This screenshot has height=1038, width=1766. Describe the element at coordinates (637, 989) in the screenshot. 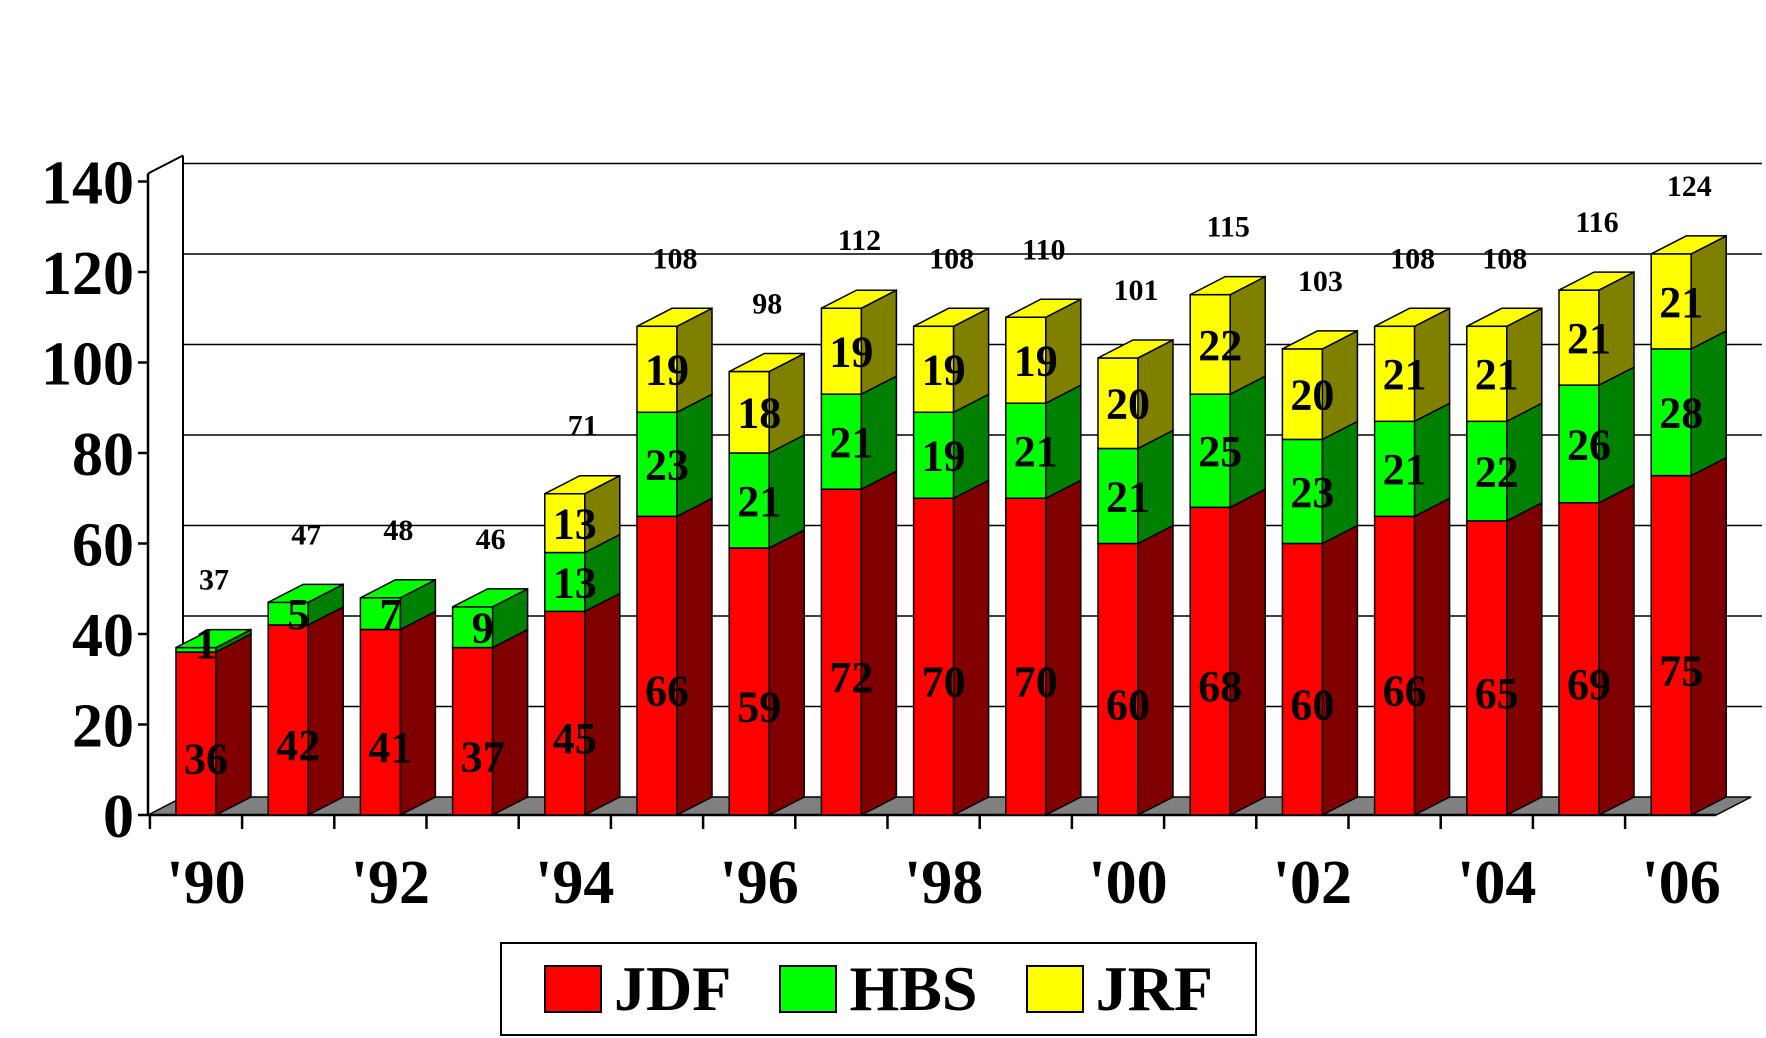

I see `legend-item-jdf: JDF` at that location.